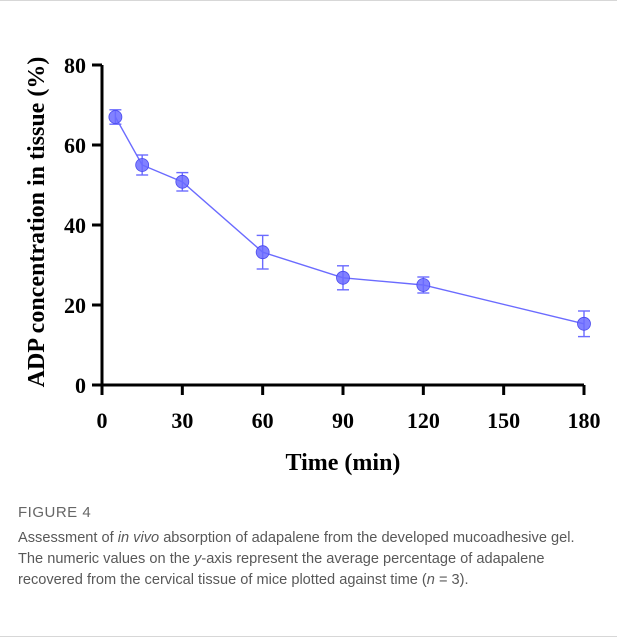 The height and width of the screenshot is (637, 617). I want to click on x-tick-label: 30, so click(182, 420).